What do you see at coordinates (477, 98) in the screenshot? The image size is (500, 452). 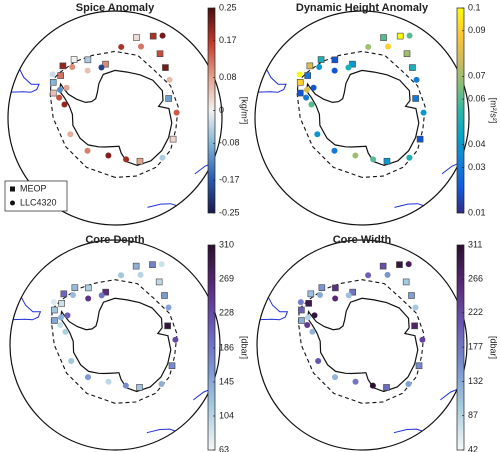 I see `colorbar-tick-label: 0.06` at bounding box center [477, 98].